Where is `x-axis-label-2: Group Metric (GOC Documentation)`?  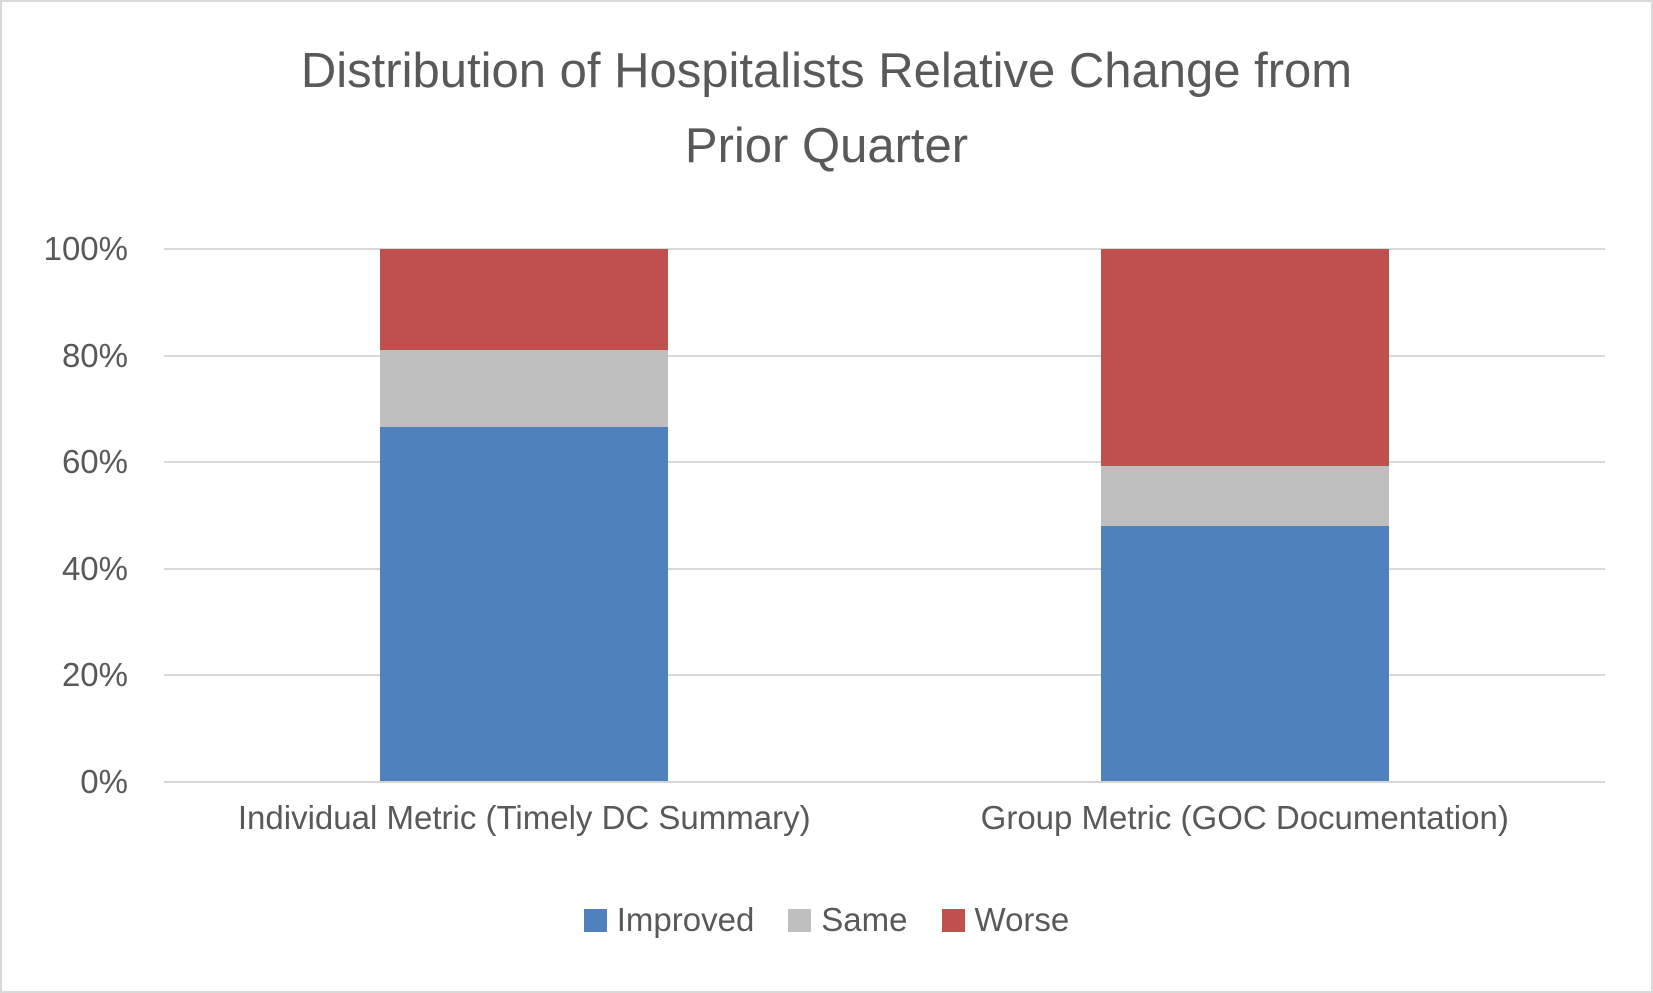
x-axis-label-2: Group Metric (GOC Documentation) is located at coordinates (1244, 817).